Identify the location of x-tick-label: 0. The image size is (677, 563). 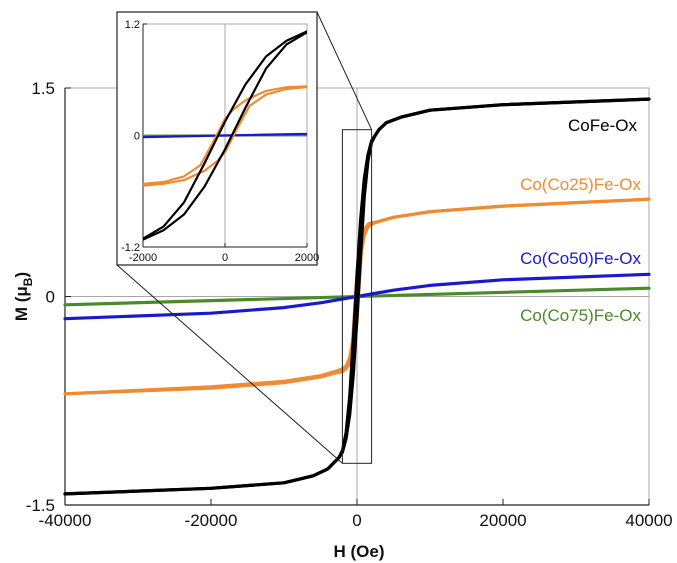
(356, 520).